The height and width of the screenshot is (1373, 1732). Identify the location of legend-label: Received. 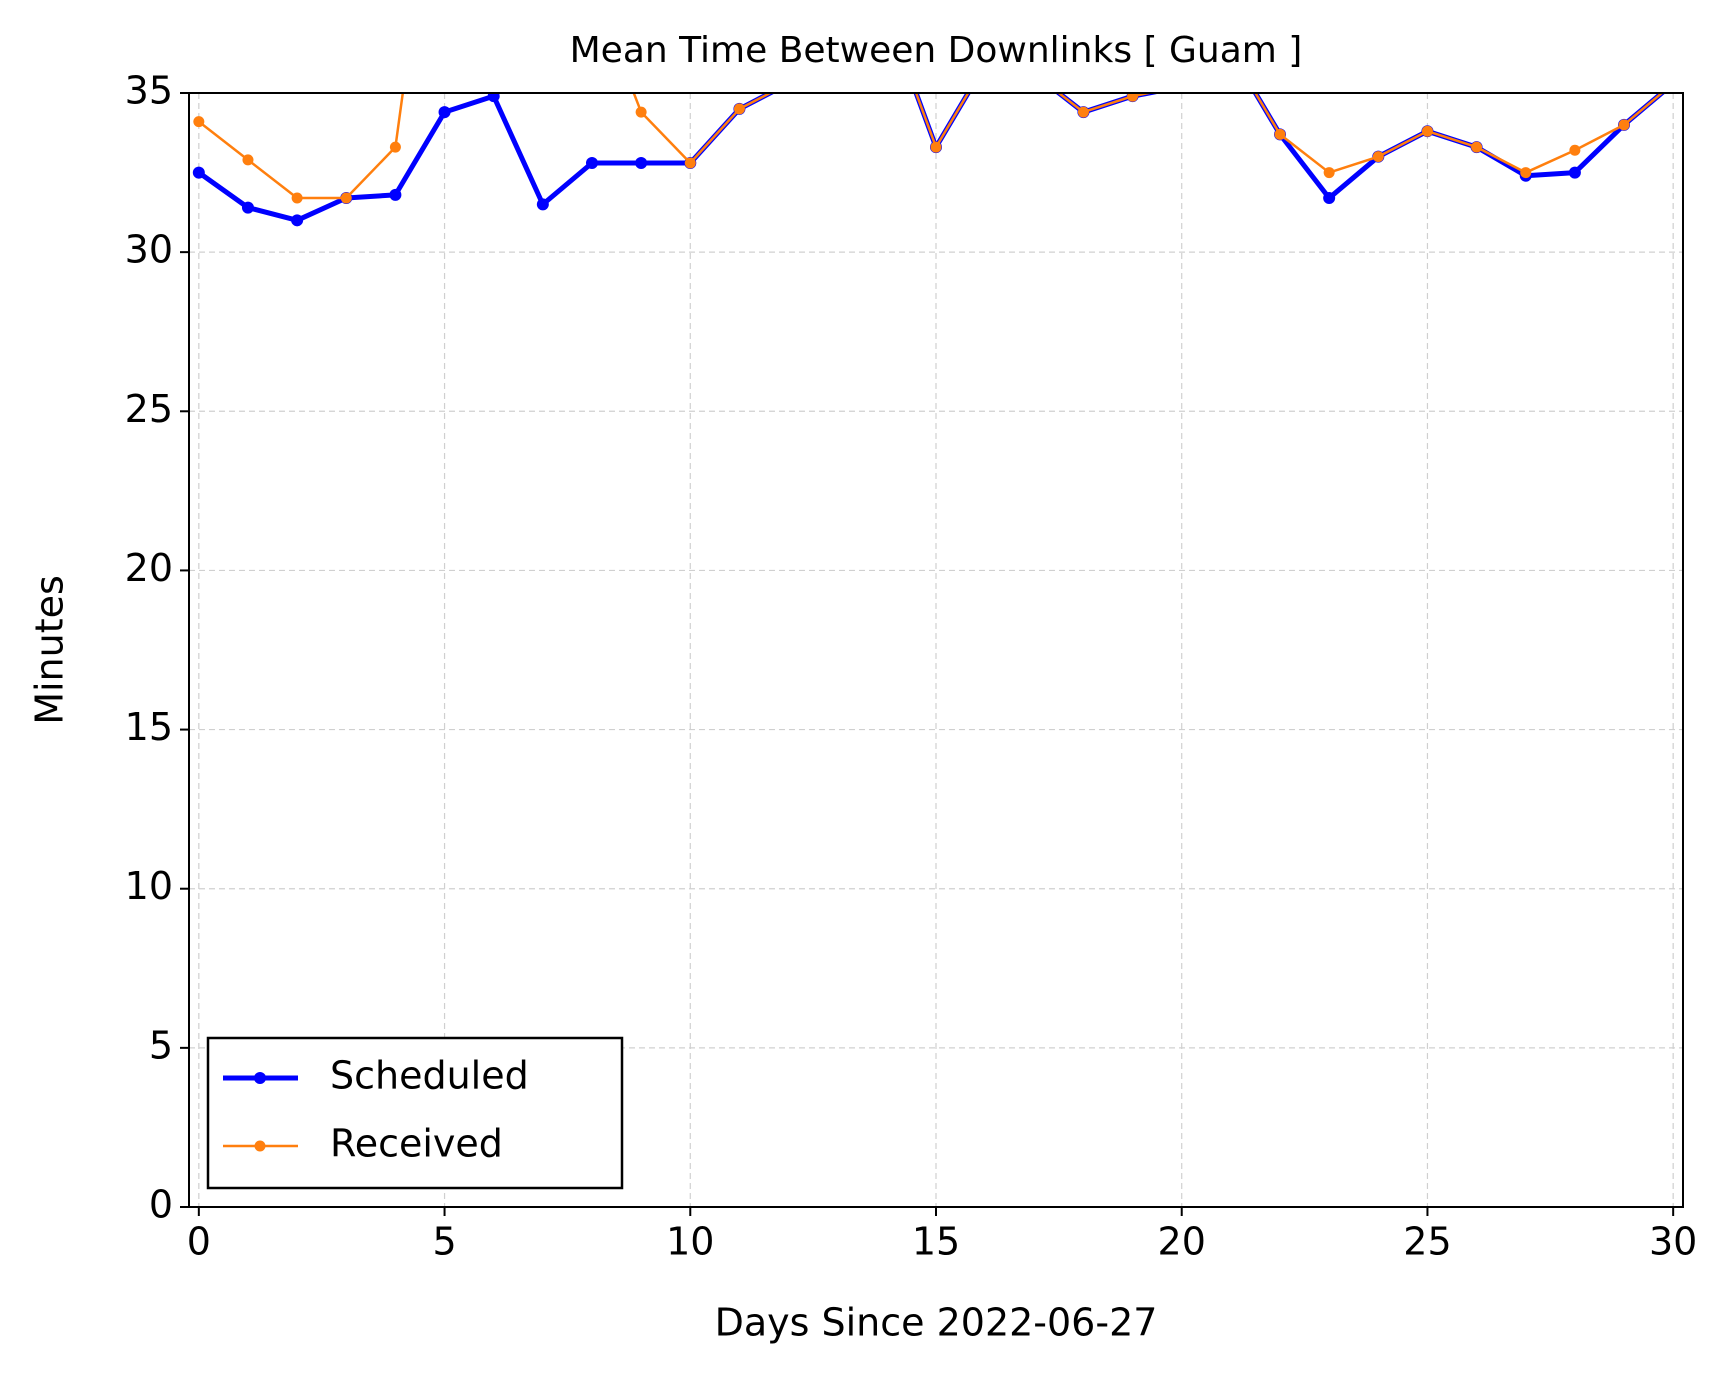
(416, 1144).